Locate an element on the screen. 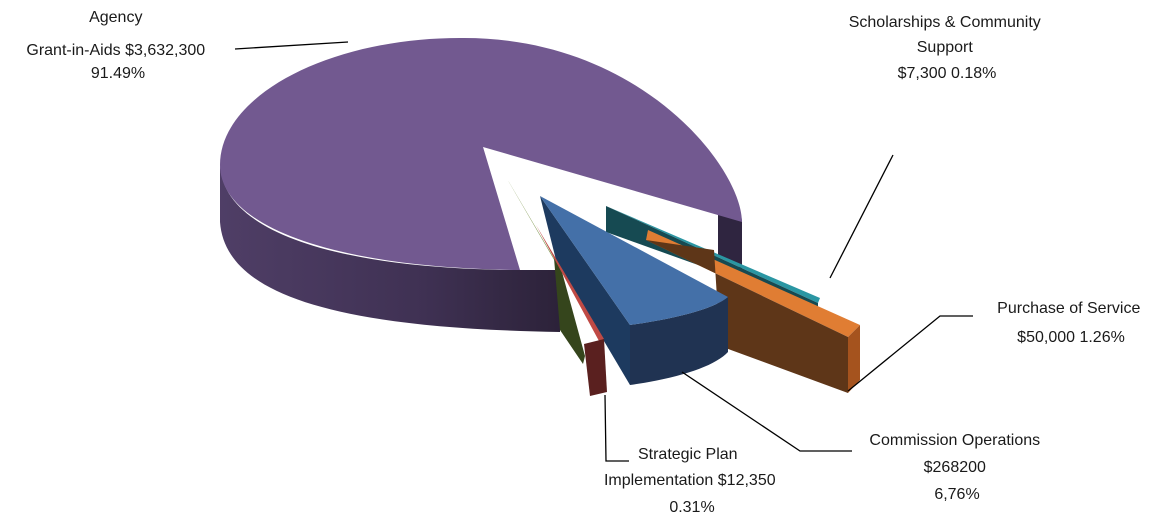  leader-scholarships is located at coordinates (861, 216).